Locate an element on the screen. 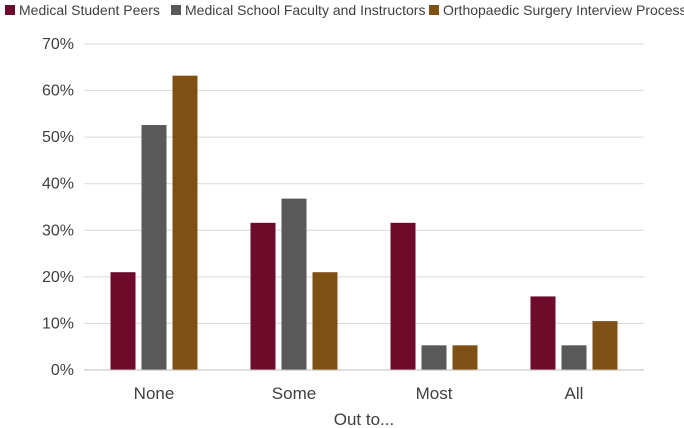 The height and width of the screenshot is (428, 684). y-tick-label-2: 20% is located at coordinates (58, 277).